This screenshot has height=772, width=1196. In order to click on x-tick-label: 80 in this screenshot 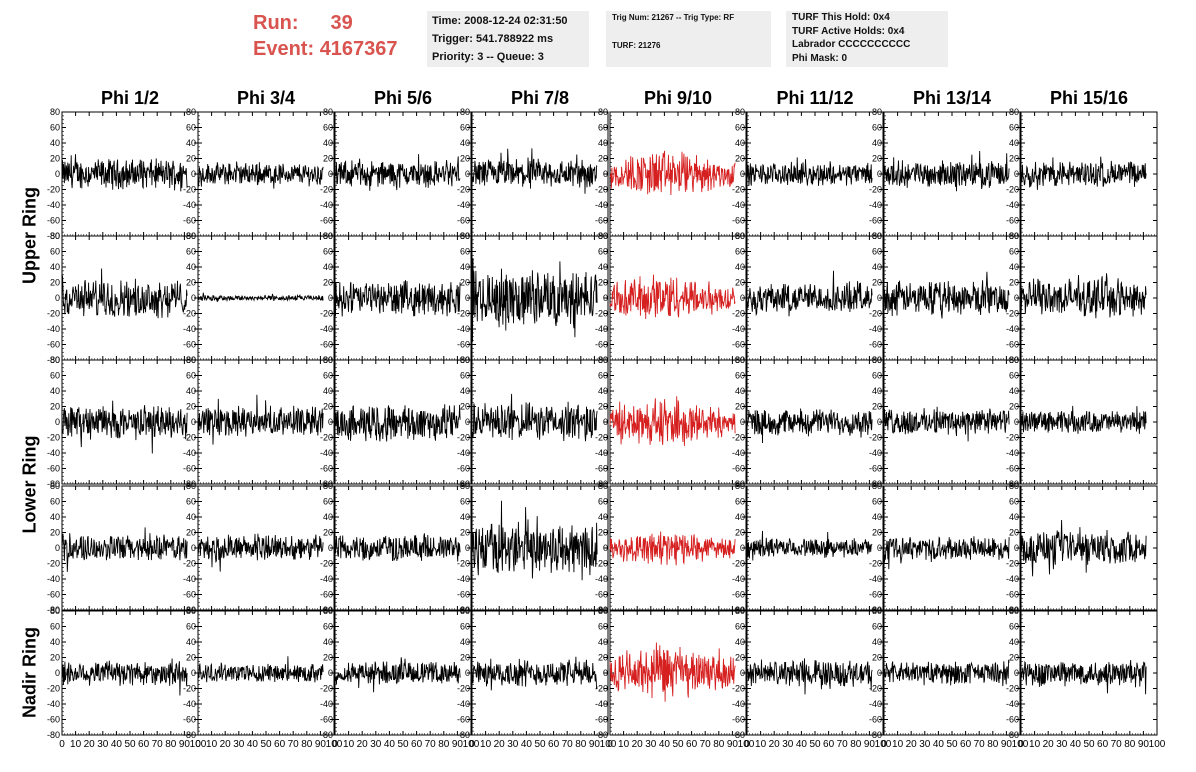, I will do `click(307, 744)`.